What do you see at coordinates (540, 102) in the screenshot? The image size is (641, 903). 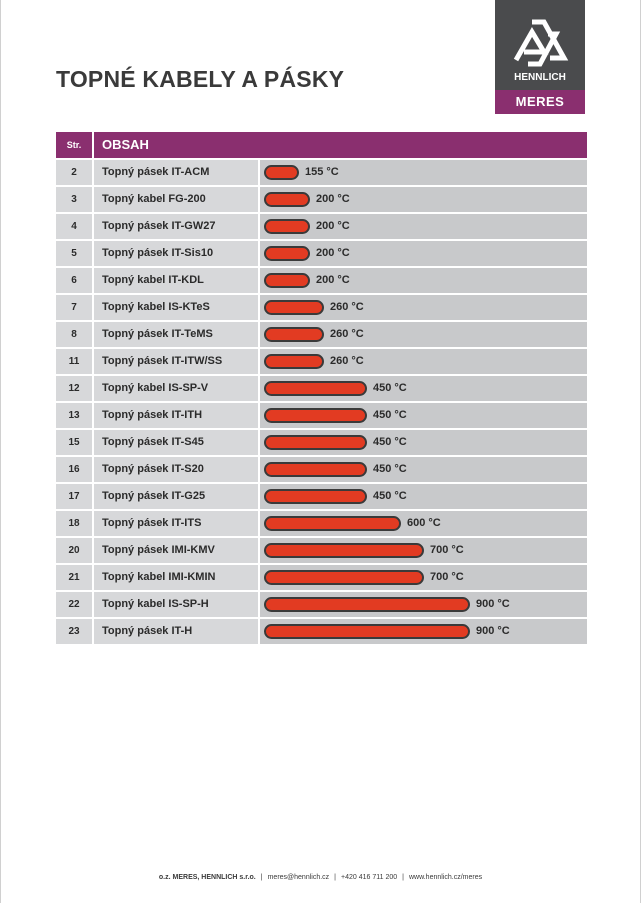 I see `logo-division-text: MERES` at bounding box center [540, 102].